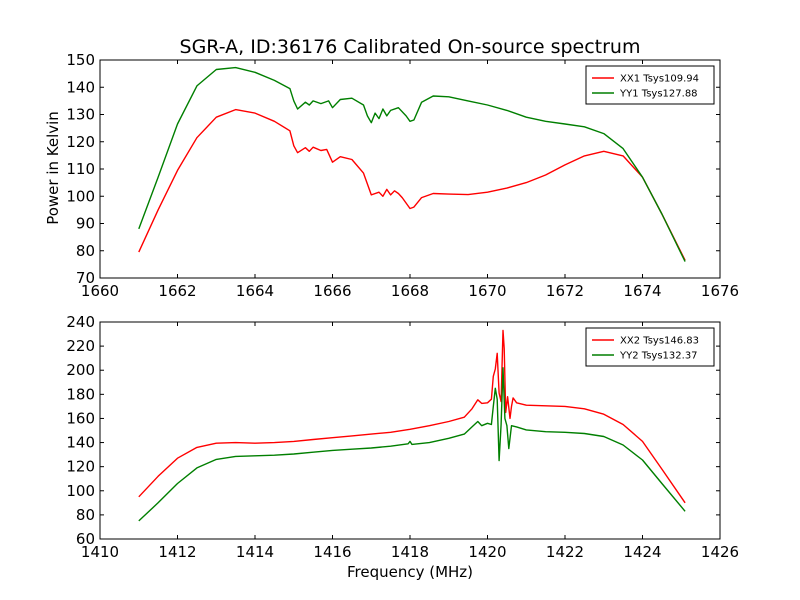 The height and width of the screenshot is (600, 800). I want to click on y-tick-label: 150, so click(80, 60).